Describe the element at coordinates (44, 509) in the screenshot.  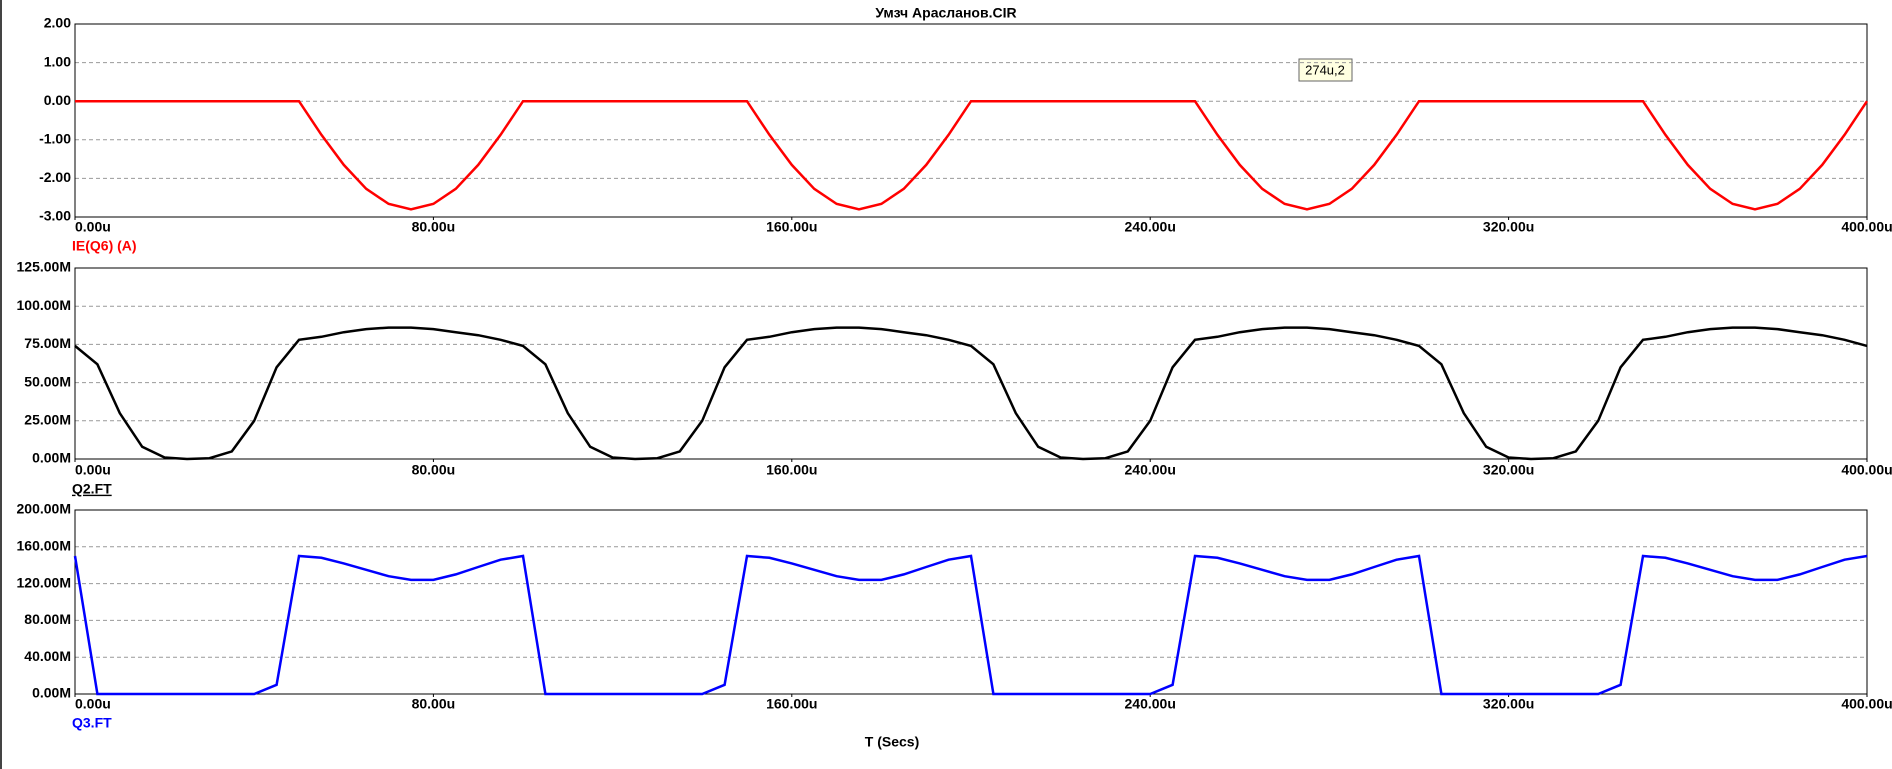
I see `y-tick-label: 200.00M` at that location.